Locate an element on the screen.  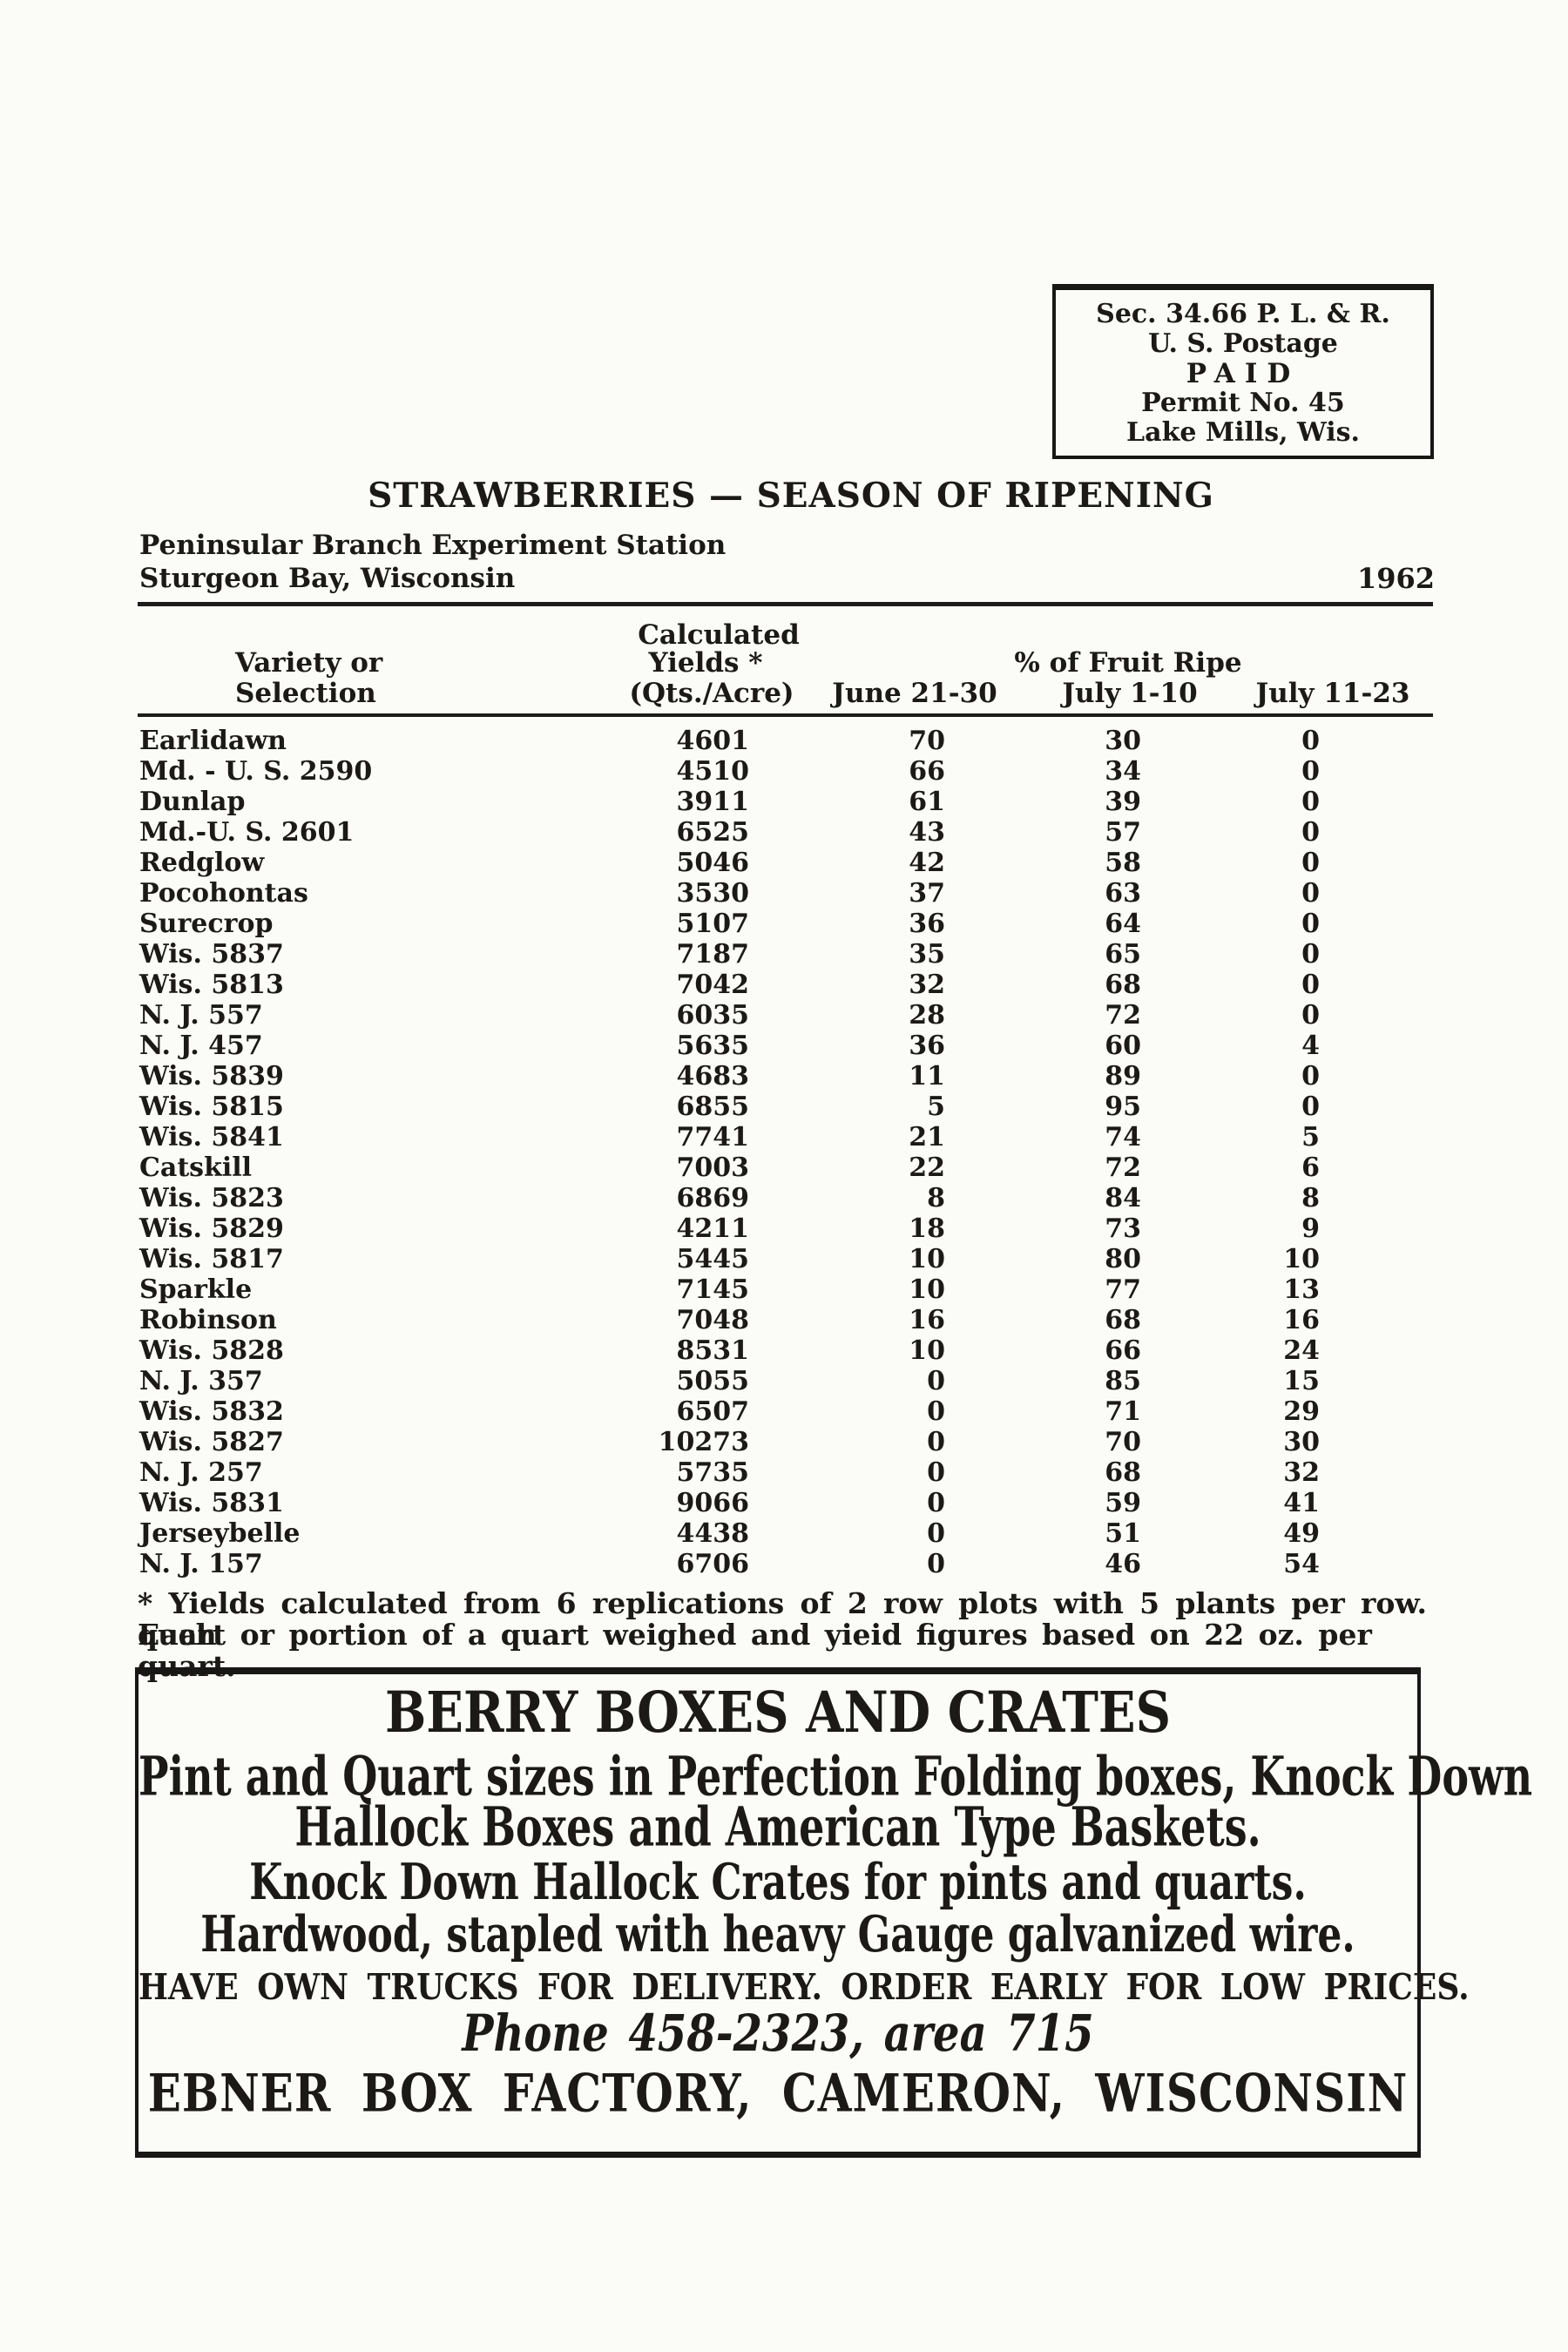
variety-cell: N. J. 457 is located at coordinates (201, 1046).